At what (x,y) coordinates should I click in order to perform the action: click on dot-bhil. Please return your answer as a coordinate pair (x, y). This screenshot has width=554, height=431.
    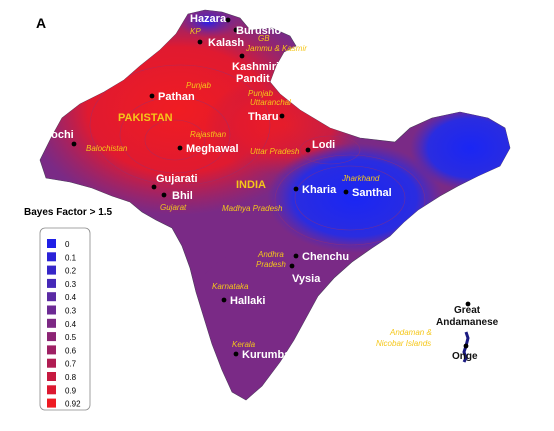
    Looking at the image, I should click on (164, 195).